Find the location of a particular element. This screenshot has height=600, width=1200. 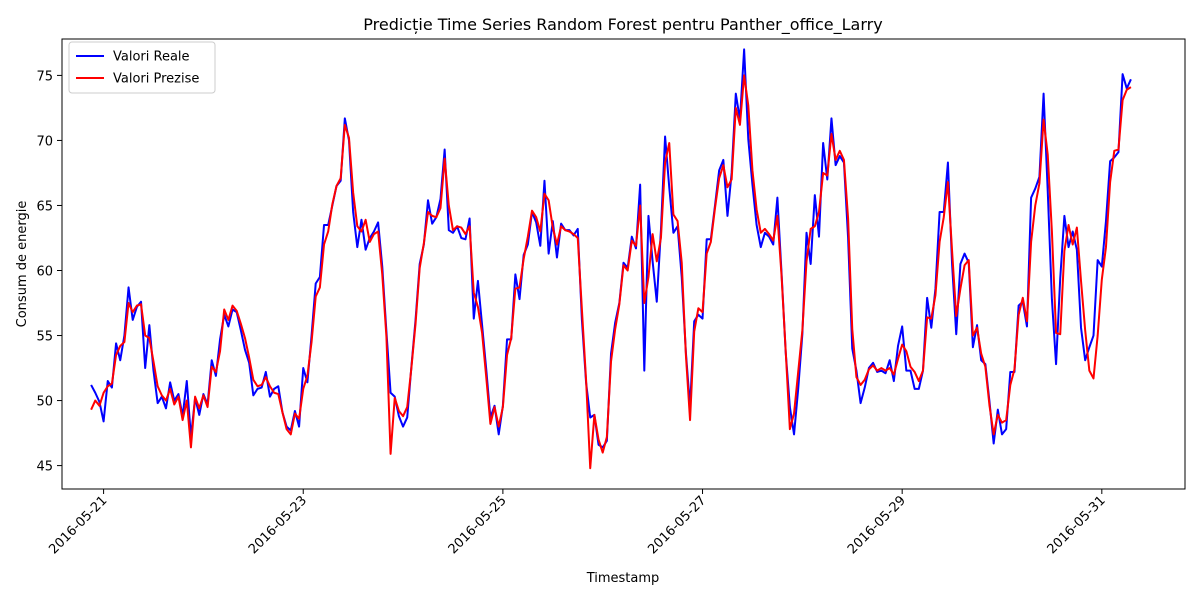

y-tick-label: 70 is located at coordinates (44, 141).